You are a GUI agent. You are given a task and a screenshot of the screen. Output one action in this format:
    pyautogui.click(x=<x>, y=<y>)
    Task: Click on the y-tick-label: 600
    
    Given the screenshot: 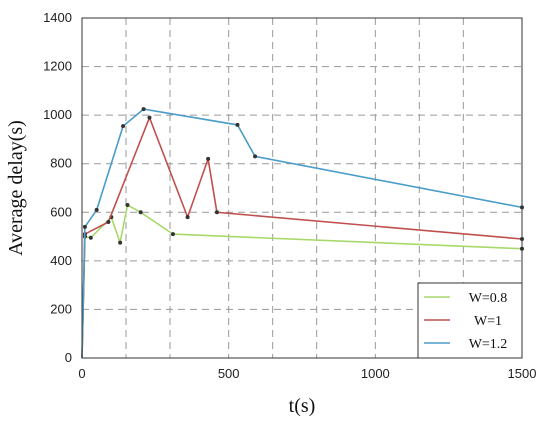 What is the action you would take?
    pyautogui.click(x=61, y=211)
    